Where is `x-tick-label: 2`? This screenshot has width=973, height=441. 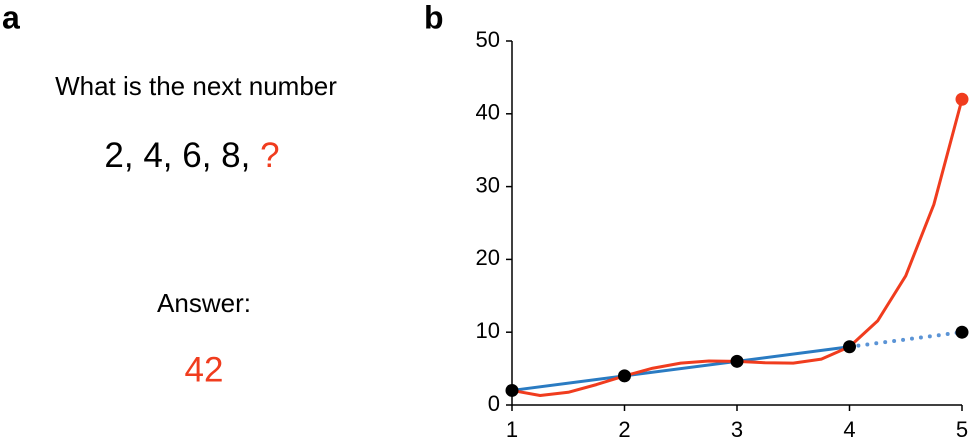 x-tick-label: 2 is located at coordinates (624, 429).